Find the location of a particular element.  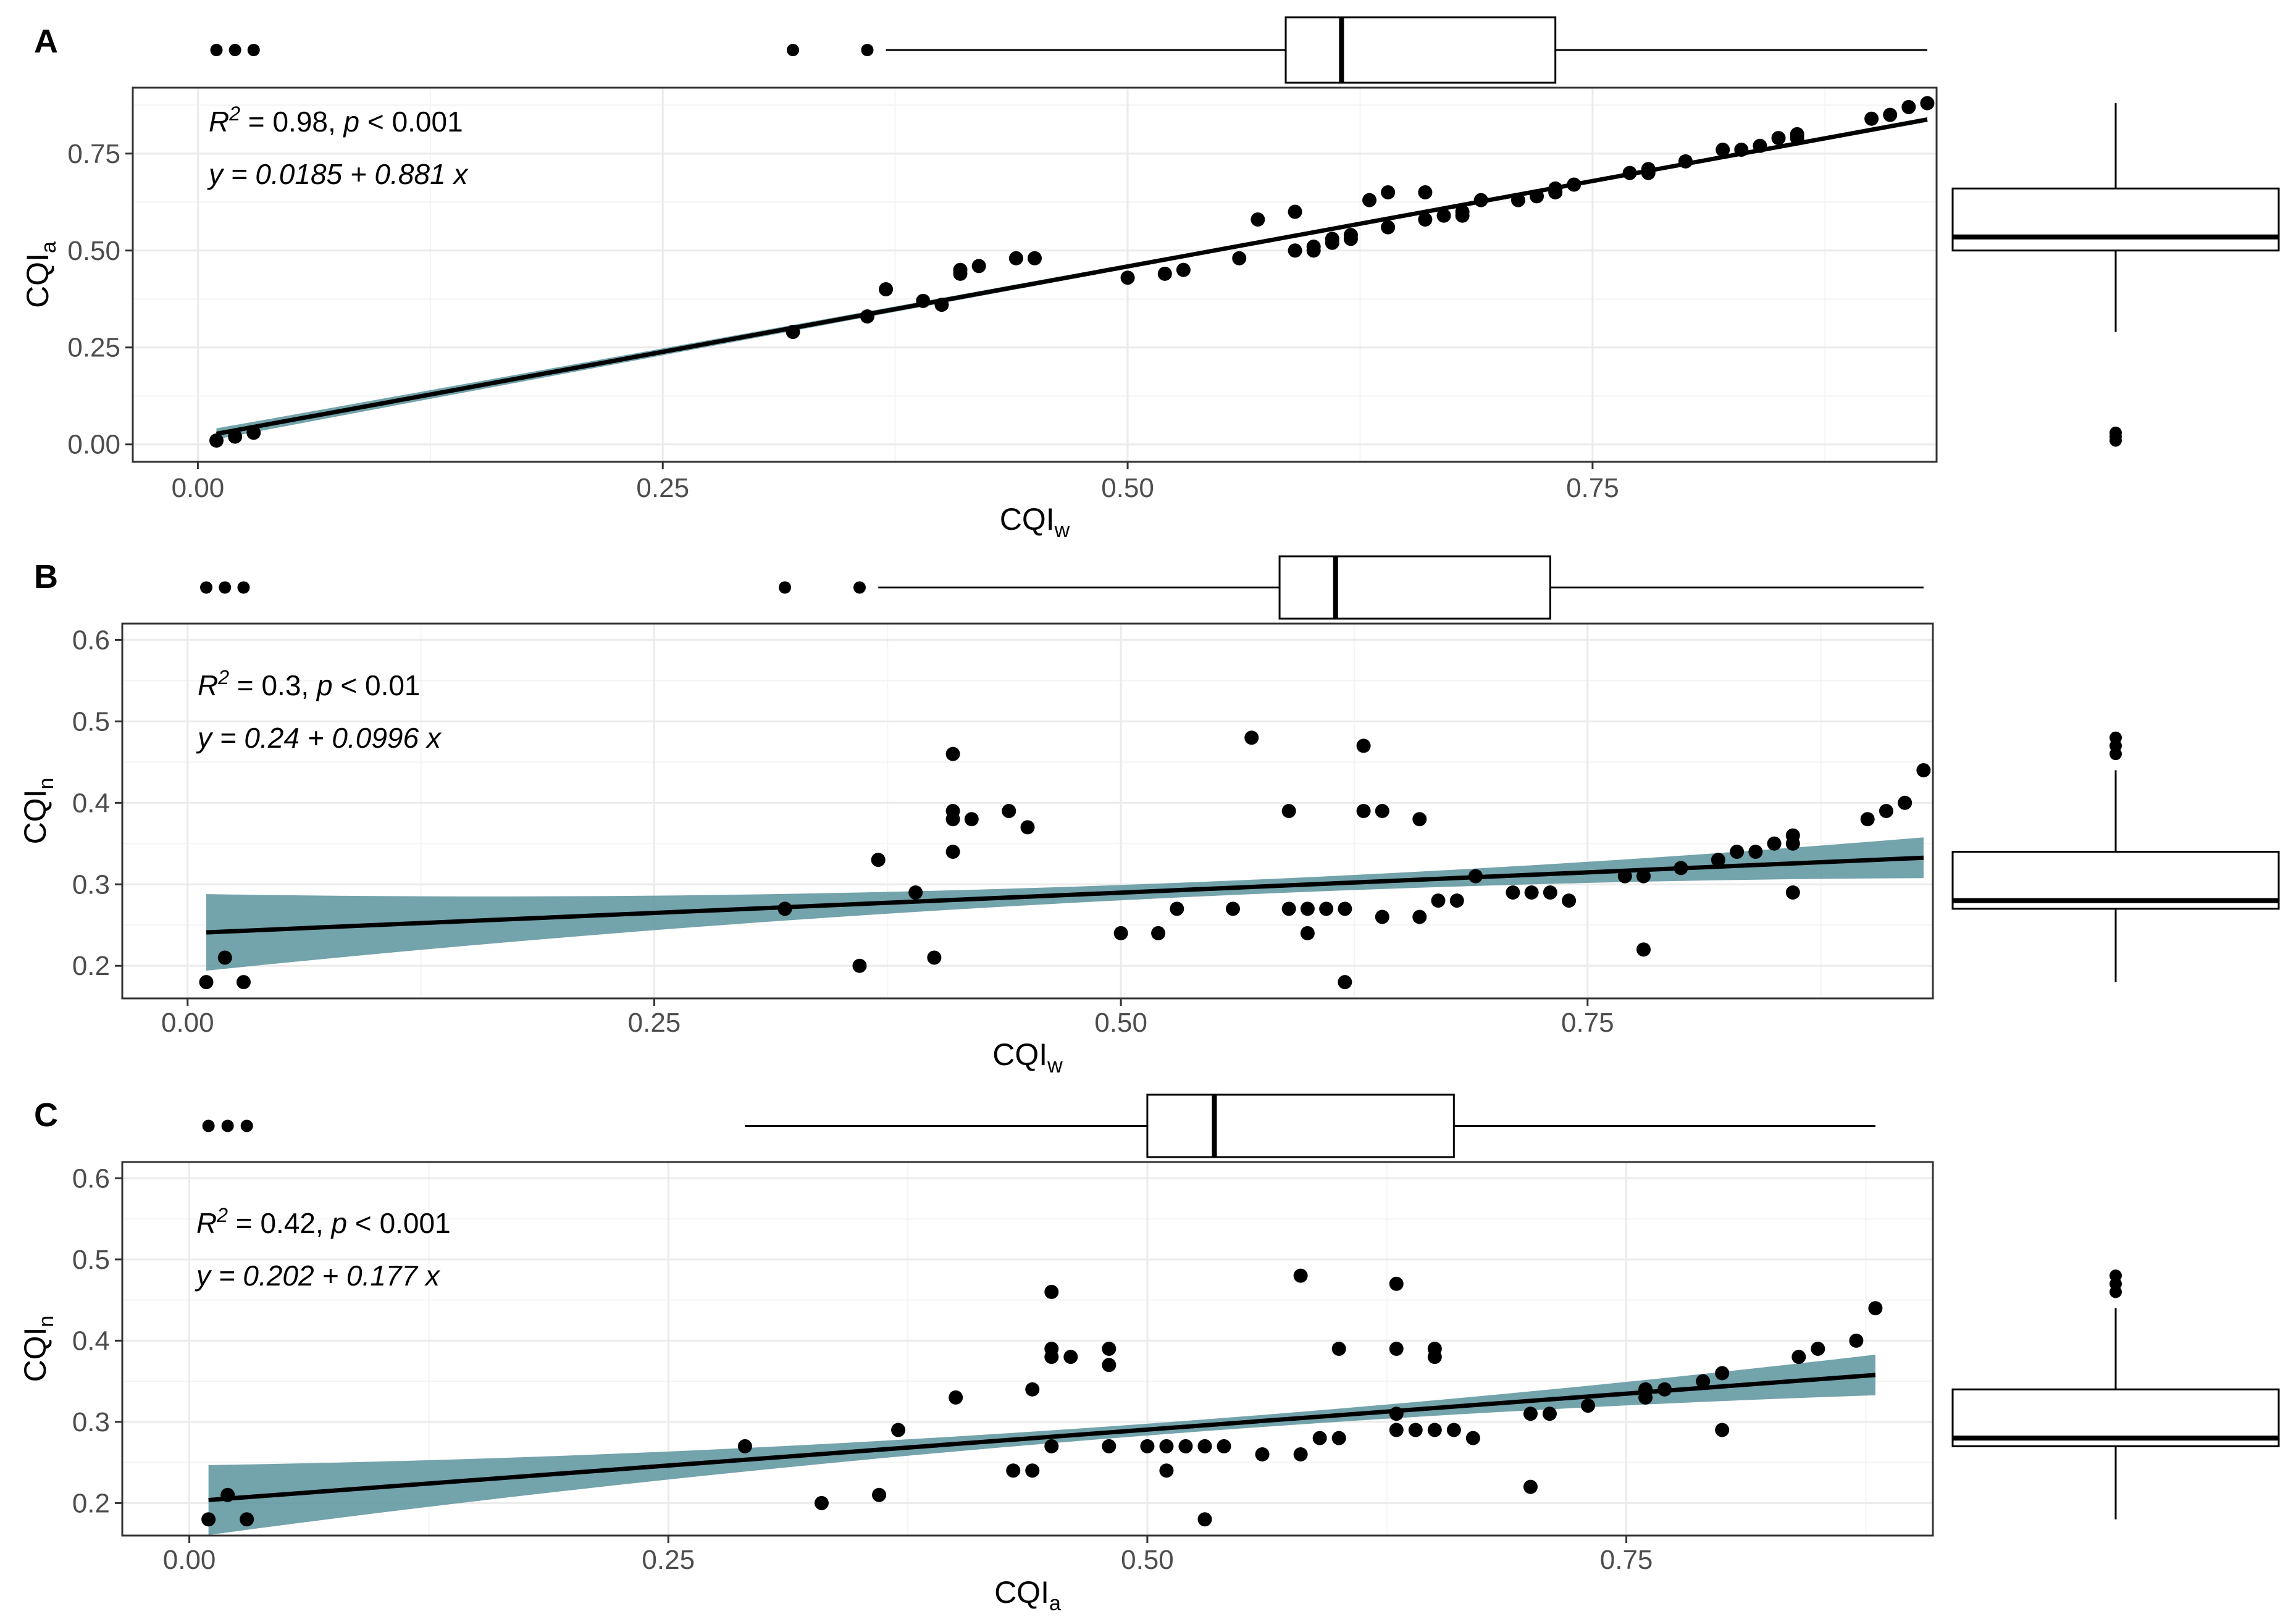

r-squared-annotation: R2 = 0.98, p < 0.001 is located at coordinates (336, 120).